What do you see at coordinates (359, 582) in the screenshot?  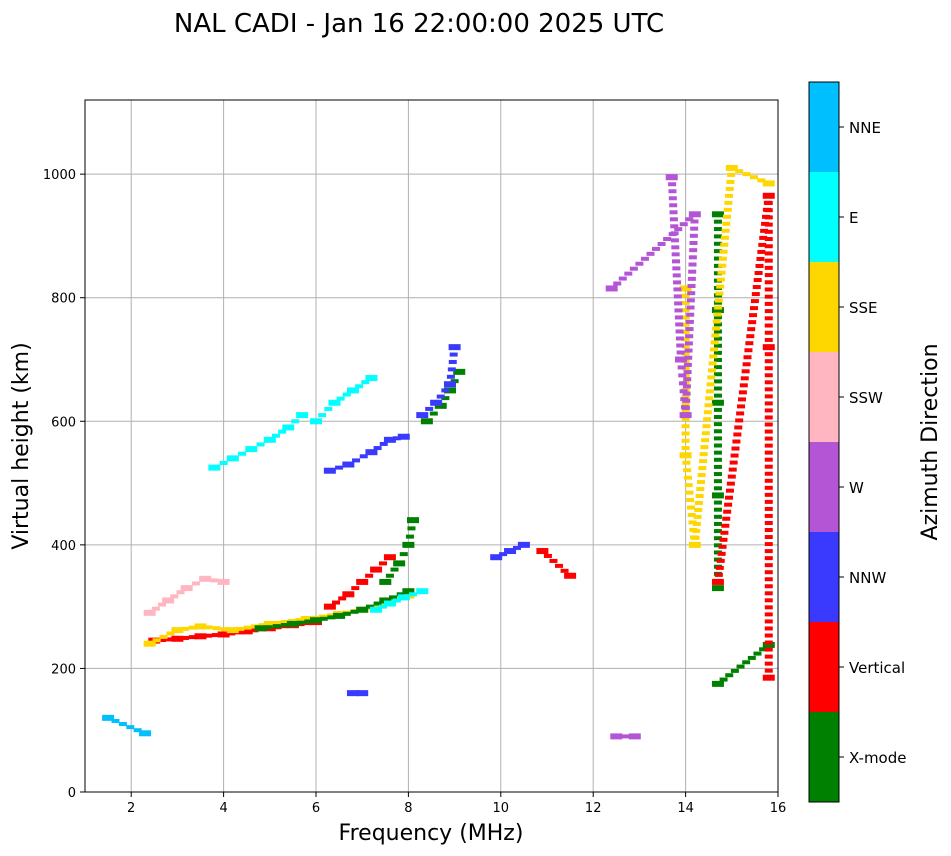 I see `trace-vertical` at bounding box center [359, 582].